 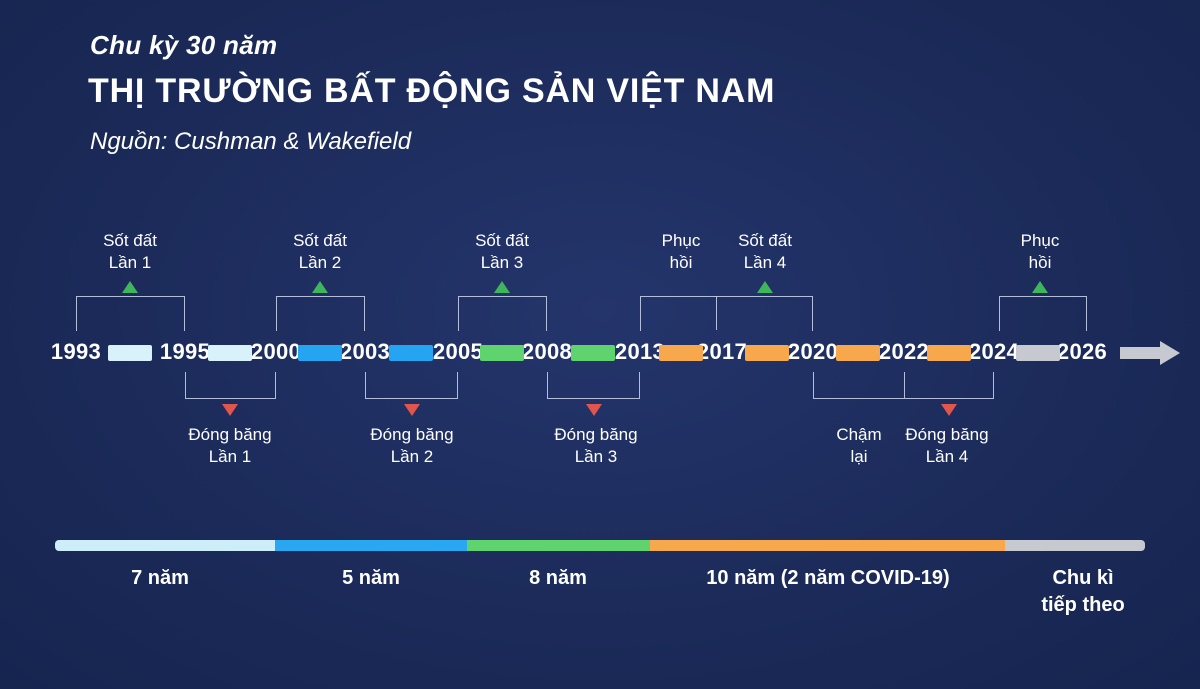 I want to click on boom-label-4: Sốt đất Lần 4, so click(x=765, y=252).